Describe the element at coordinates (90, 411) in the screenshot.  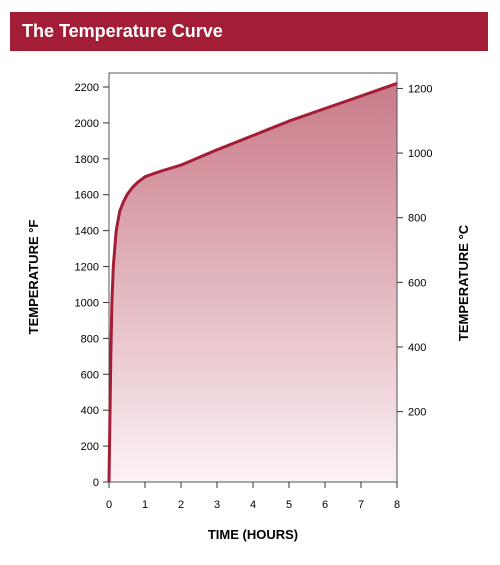
I see `y-tick-label-left: 400` at that location.